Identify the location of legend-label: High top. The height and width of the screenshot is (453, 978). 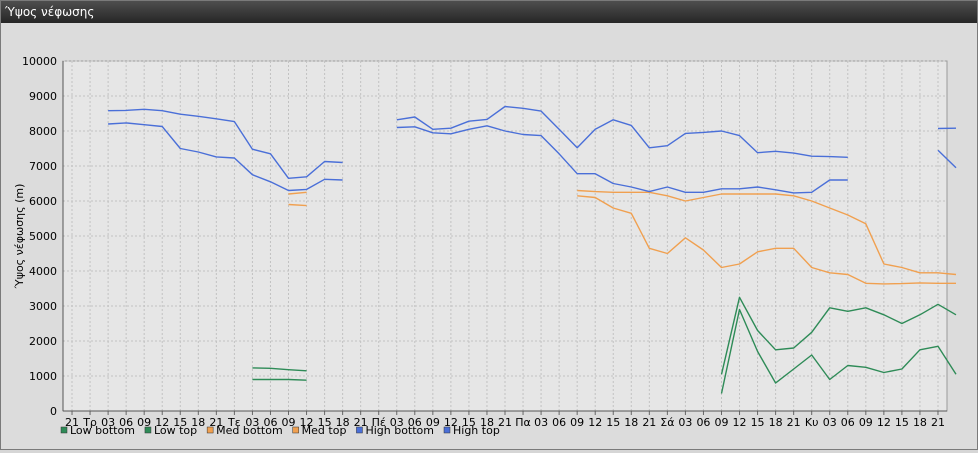
(476, 430).